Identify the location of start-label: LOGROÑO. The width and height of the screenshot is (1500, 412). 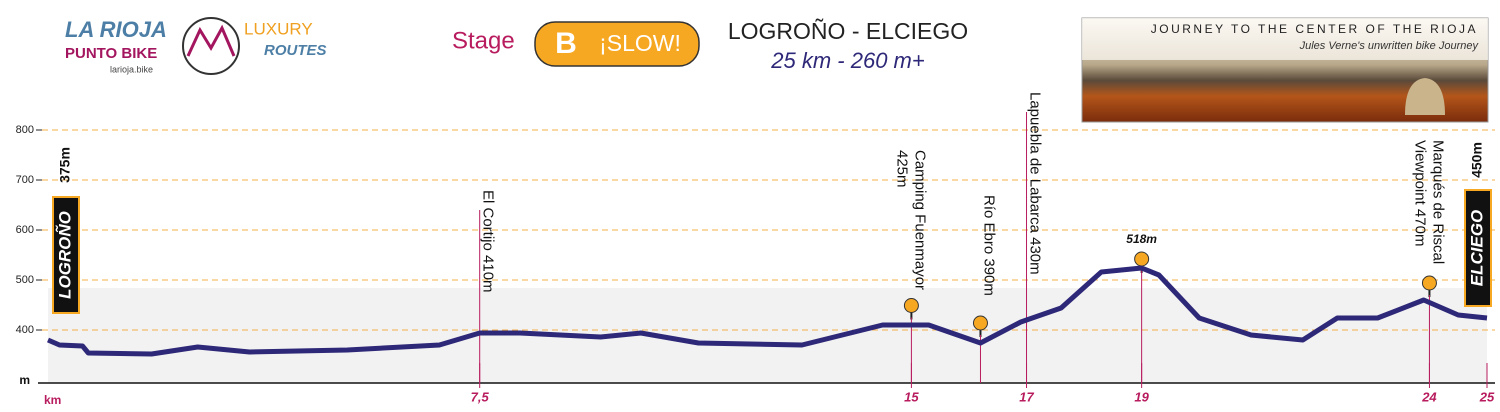
(64, 255).